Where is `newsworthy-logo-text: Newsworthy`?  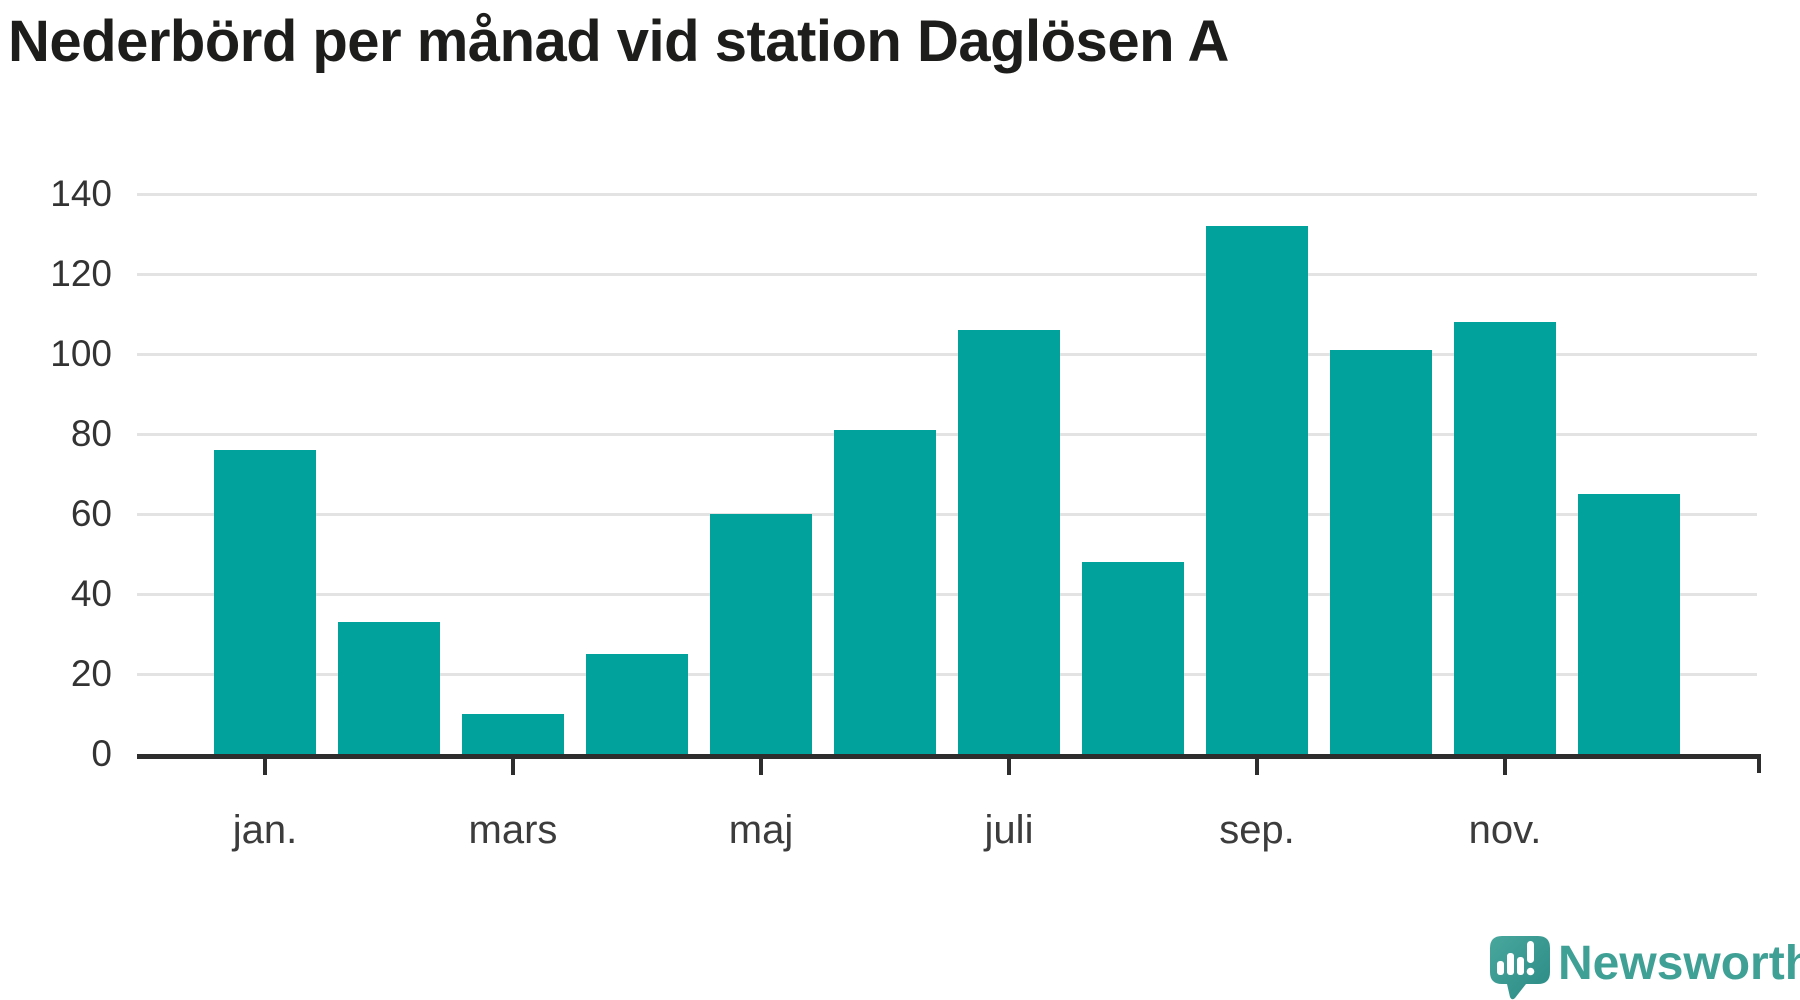 newsworthy-logo-text: Newsworthy is located at coordinates (1679, 963).